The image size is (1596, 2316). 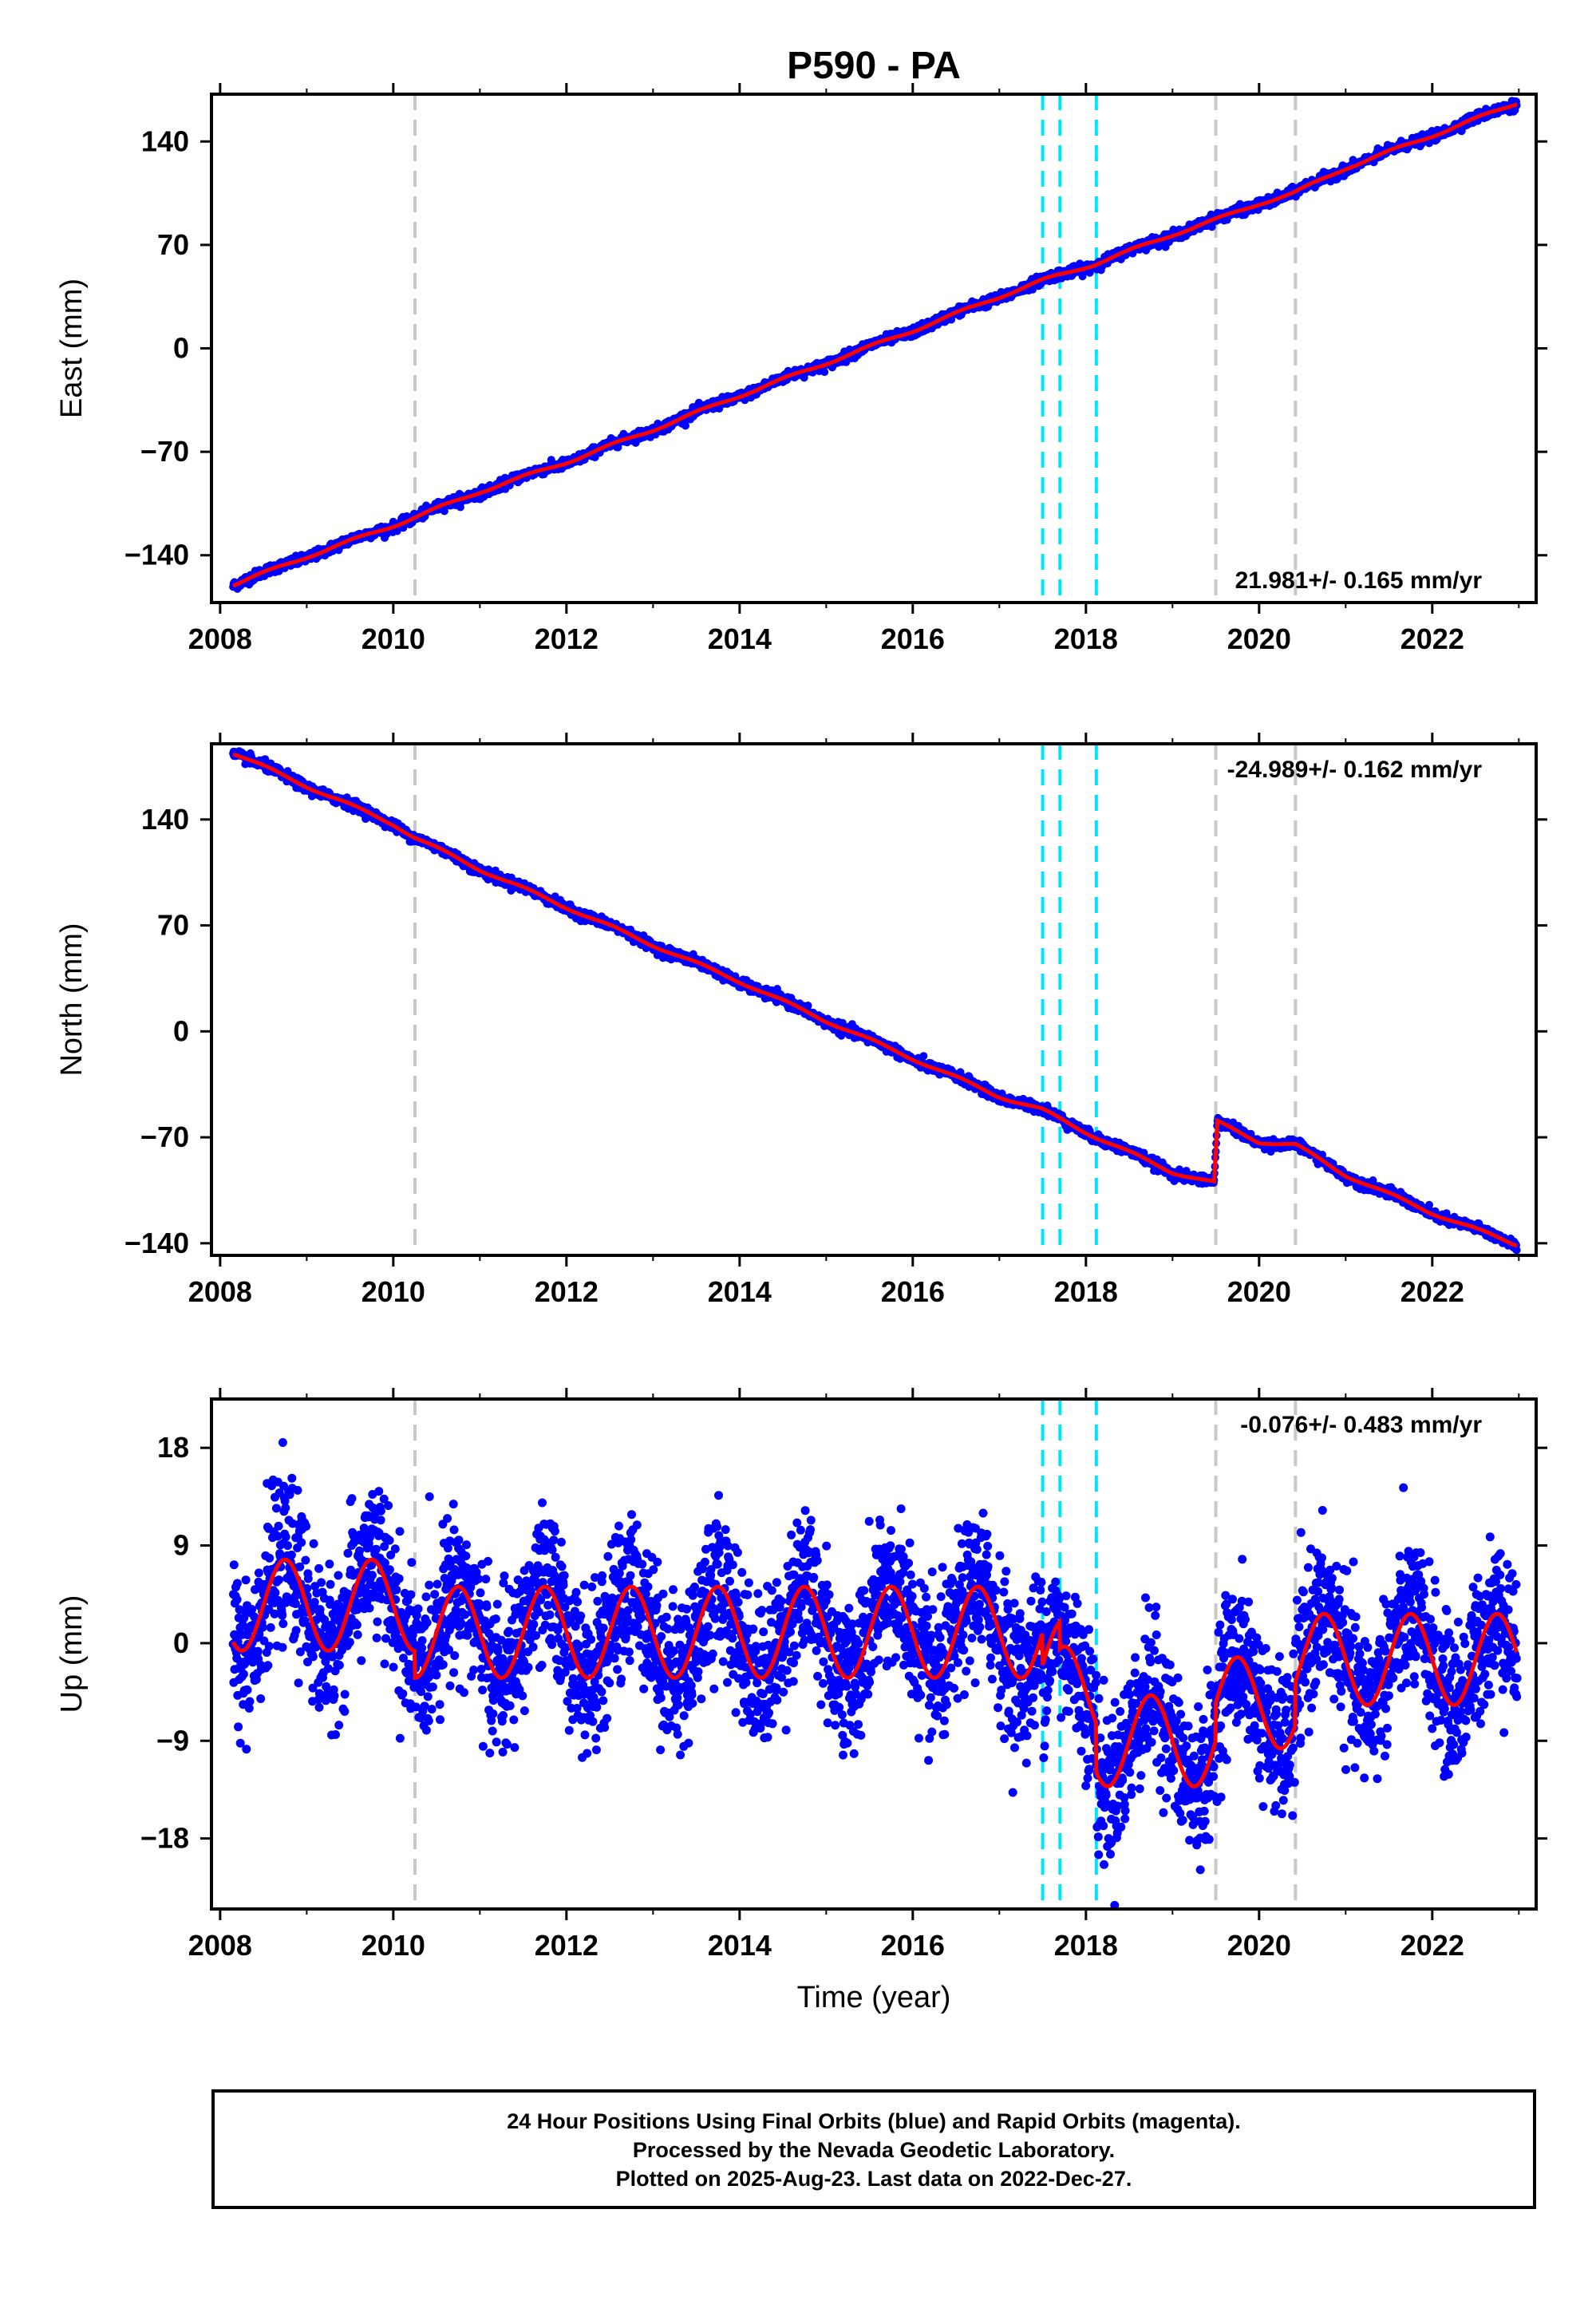 What do you see at coordinates (156, 555) in the screenshot?
I see `y-tick-label: −140` at bounding box center [156, 555].